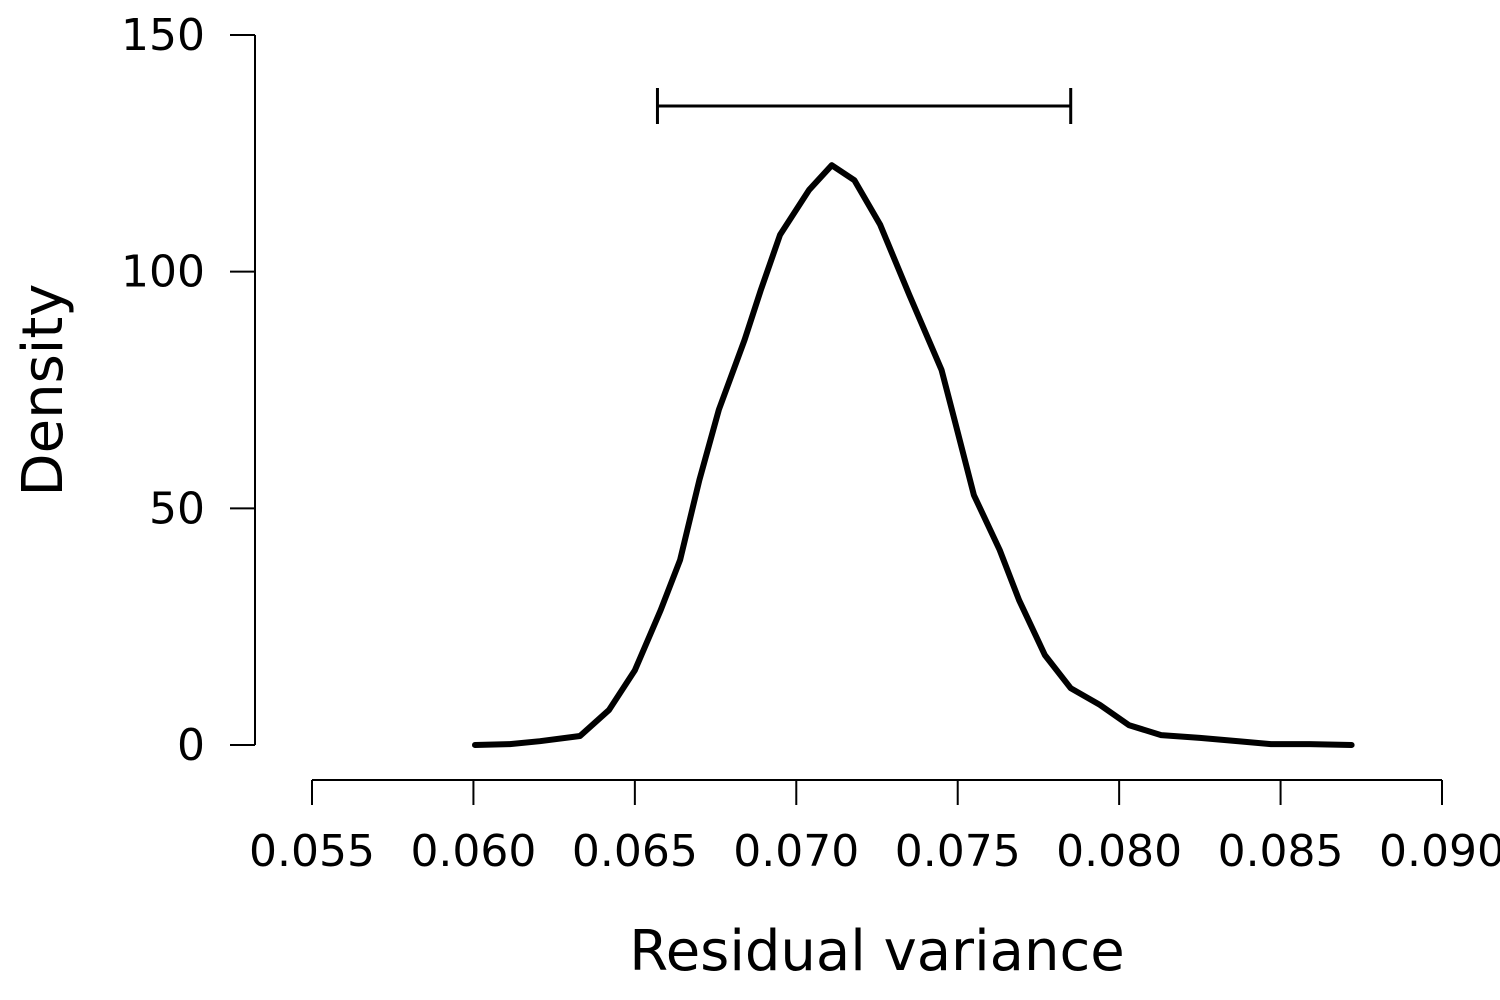 This screenshot has height=1000, width=1500. Describe the element at coordinates (1439, 851) in the screenshot. I see `x-tick-label: 0.090` at that location.